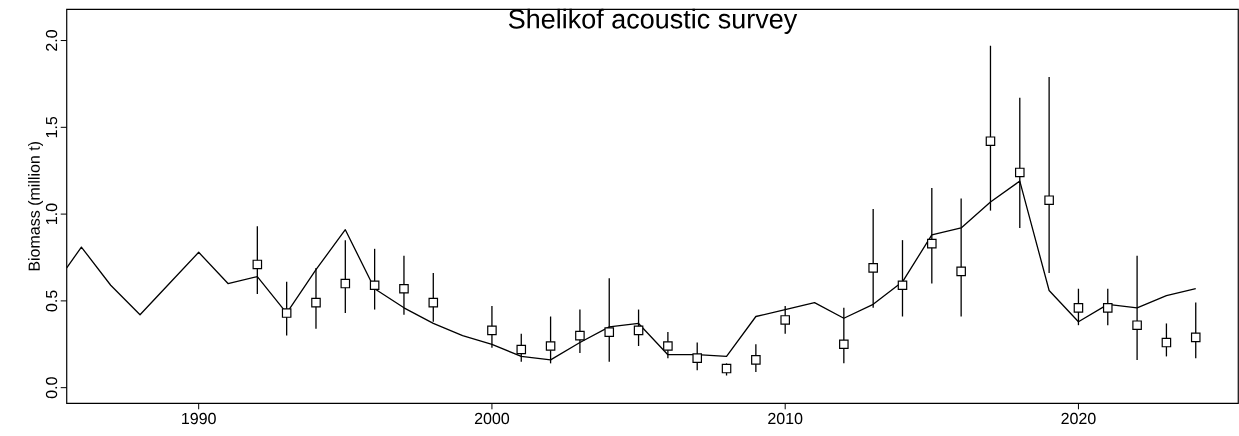 The width and height of the screenshot is (1239, 436). Describe the element at coordinates (653, 21) in the screenshot. I see `chart-title: Shelikof acoustic survey` at that location.